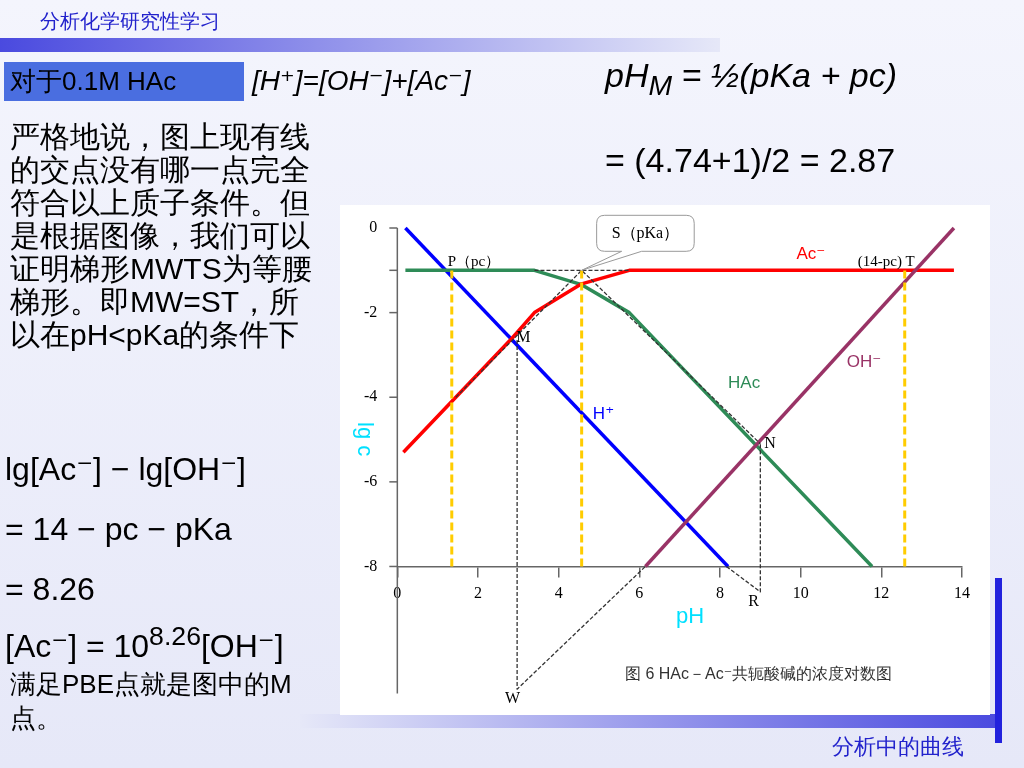 The width and height of the screenshot is (1024, 768). I want to click on annotation: W, so click(513, 698).